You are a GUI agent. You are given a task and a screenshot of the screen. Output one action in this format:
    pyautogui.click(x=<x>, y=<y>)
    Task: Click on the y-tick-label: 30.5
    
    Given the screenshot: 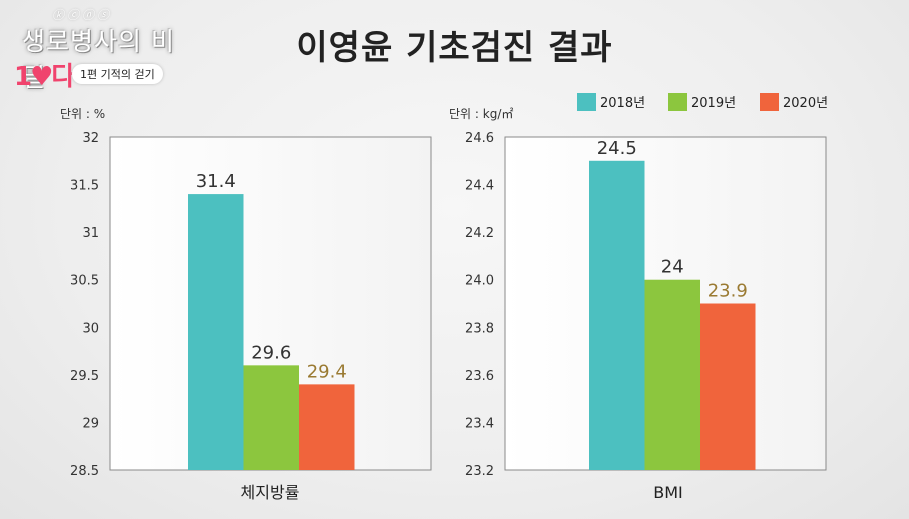 What is the action you would take?
    pyautogui.click(x=84, y=281)
    